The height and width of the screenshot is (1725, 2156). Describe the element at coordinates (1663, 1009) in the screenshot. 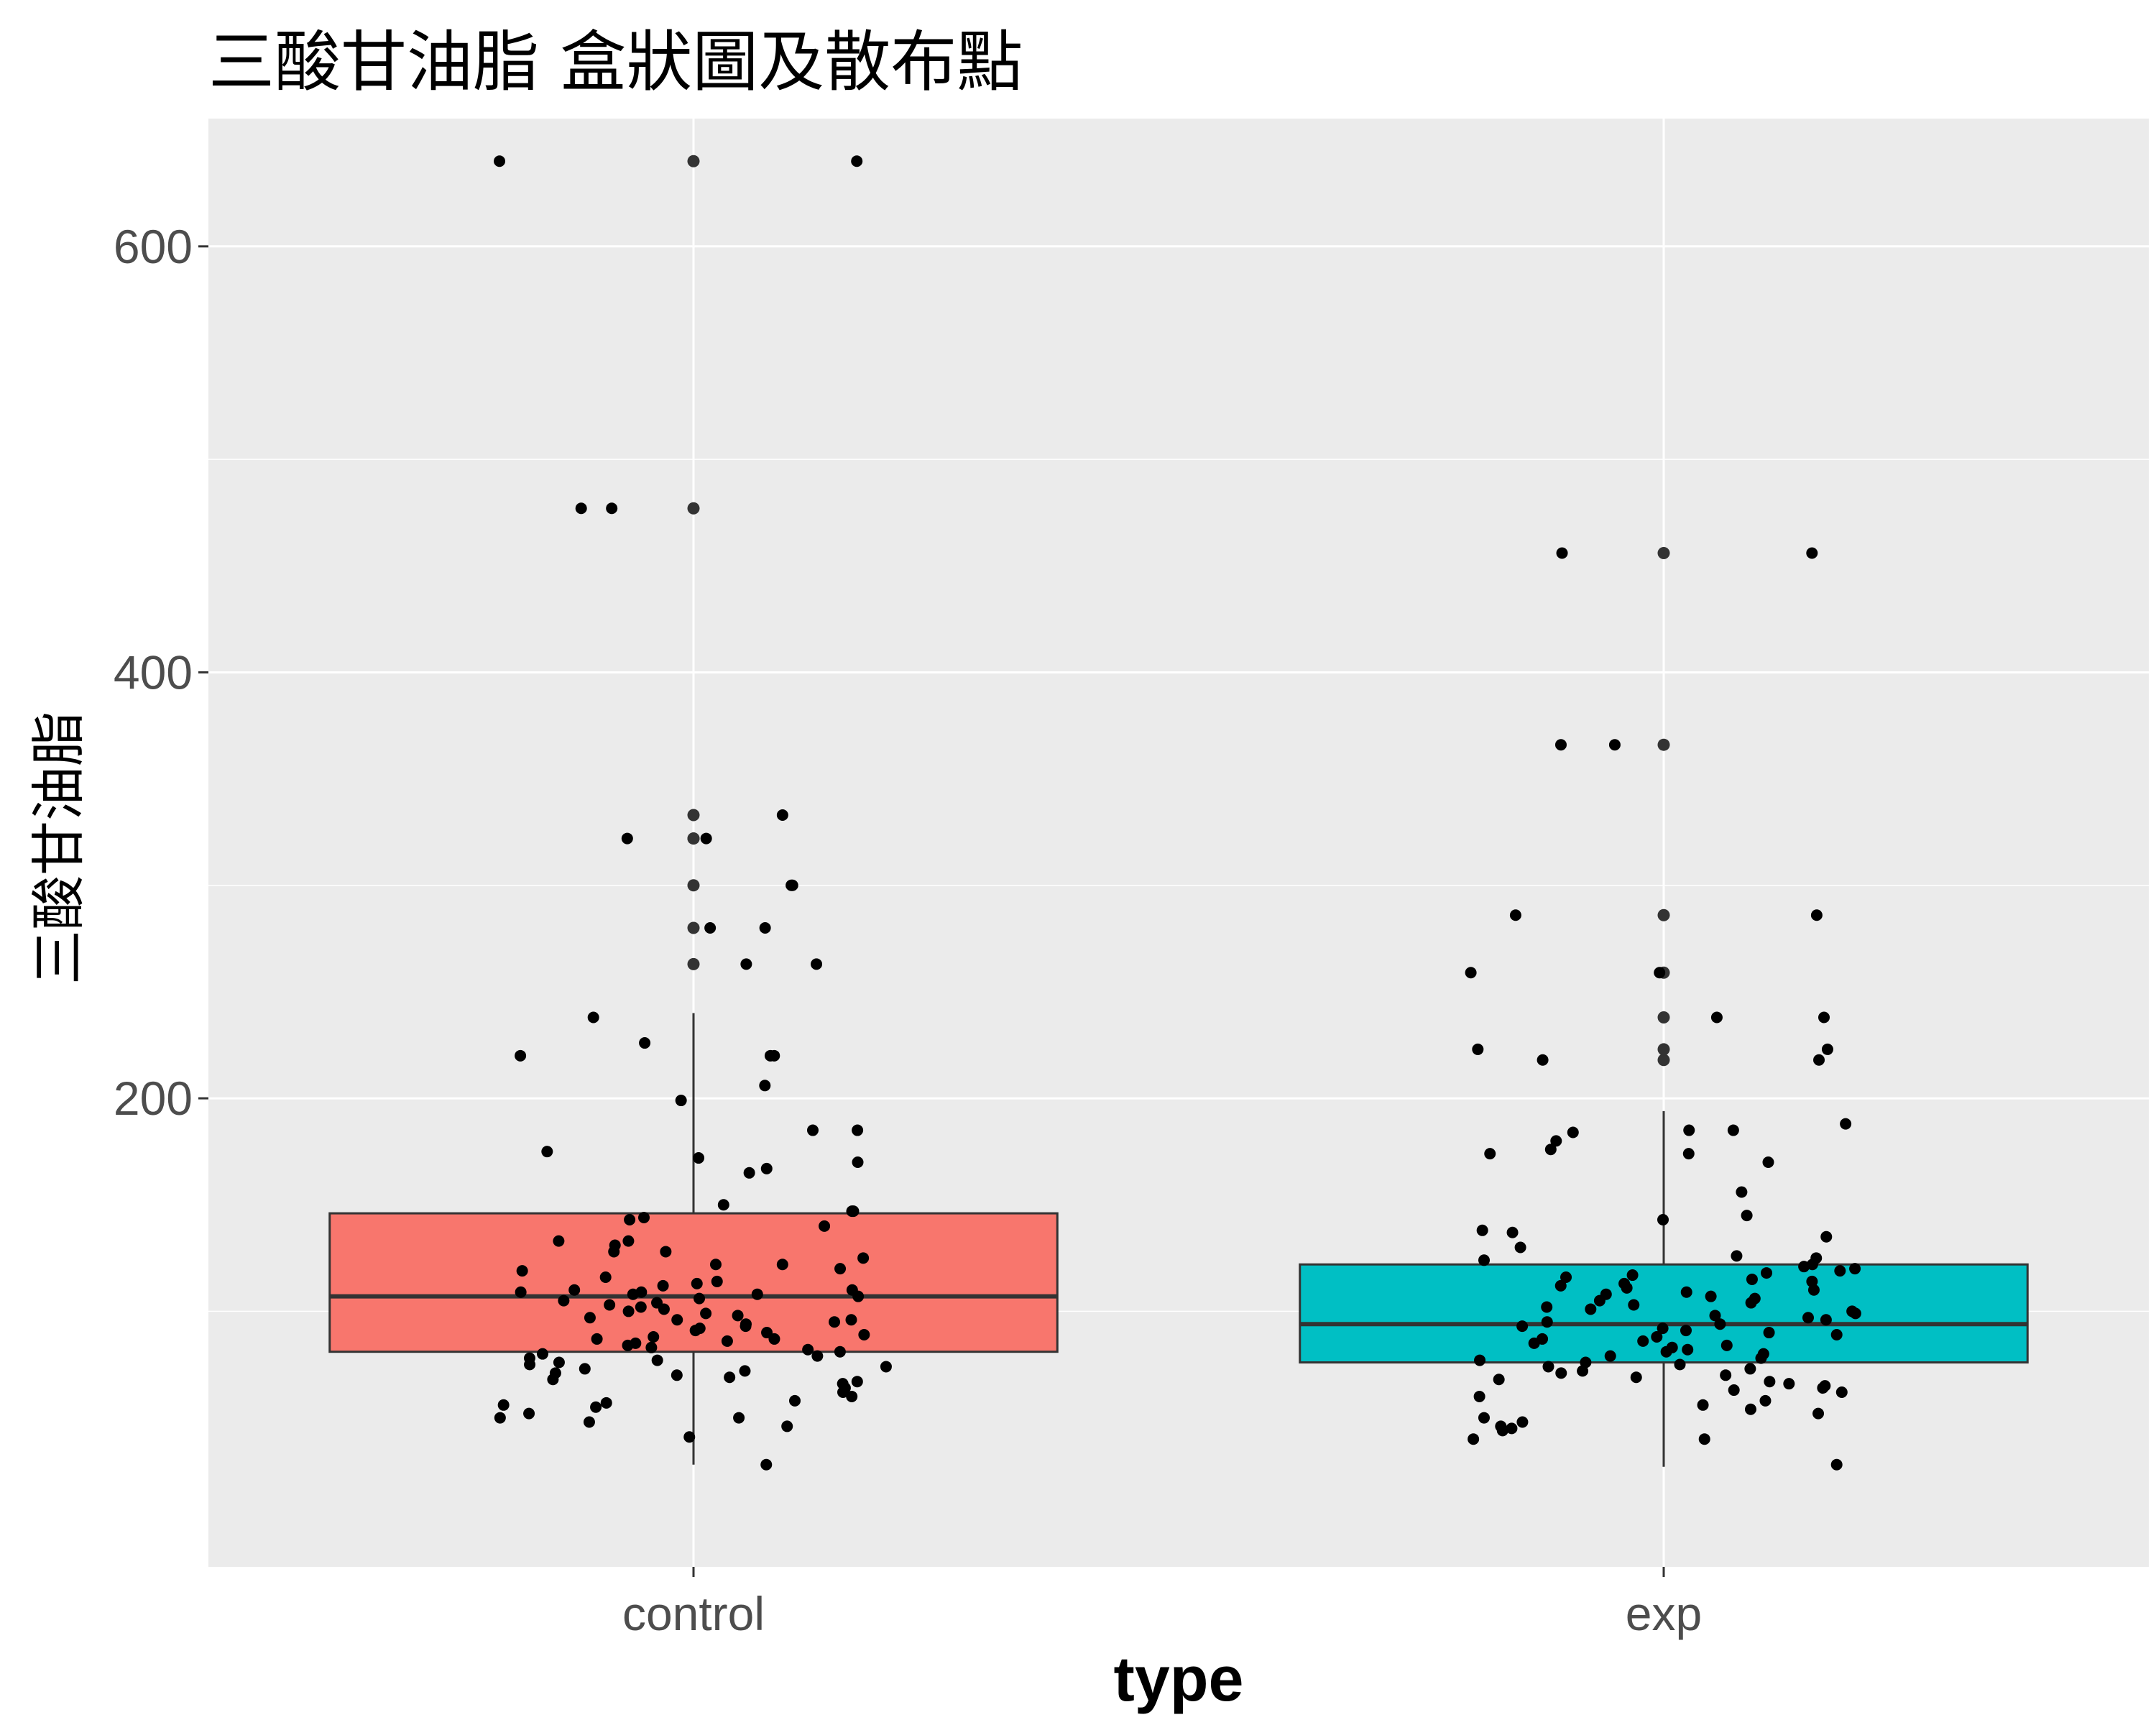

I see `points-exp` at that location.